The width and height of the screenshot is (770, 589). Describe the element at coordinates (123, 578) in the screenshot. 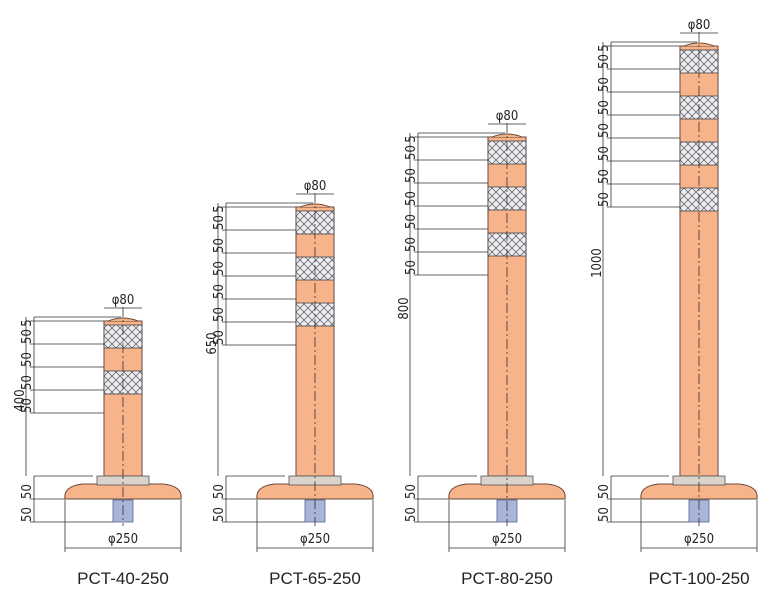

I see `model-label: PCT-40-250` at that location.